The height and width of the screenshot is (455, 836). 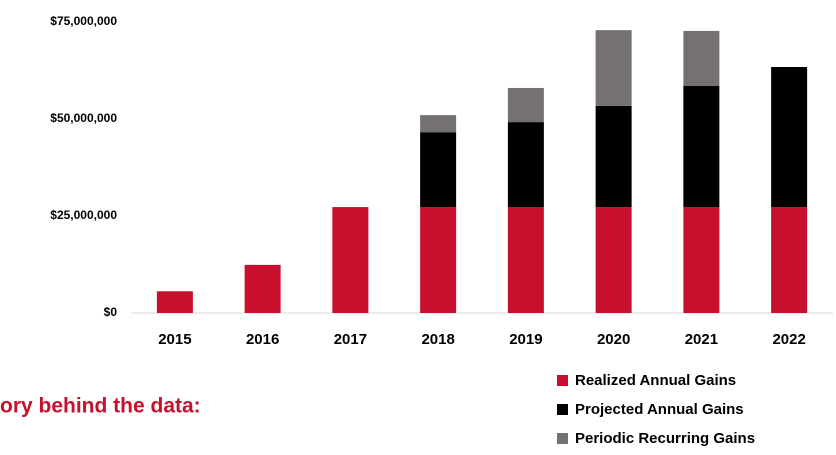 I want to click on x-tick-label: 2017, so click(x=350, y=339).